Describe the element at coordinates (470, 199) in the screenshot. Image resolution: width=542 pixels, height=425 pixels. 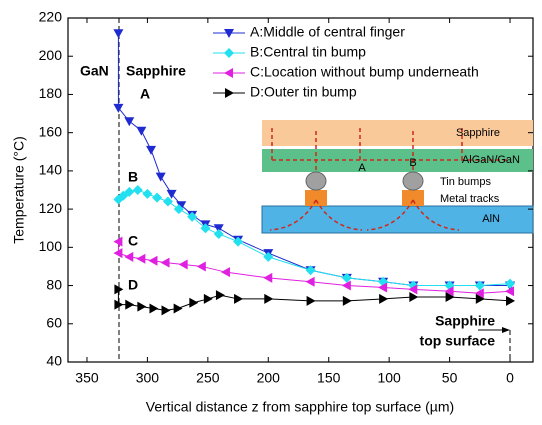
I see `inset-label: Metal tracks` at that location.